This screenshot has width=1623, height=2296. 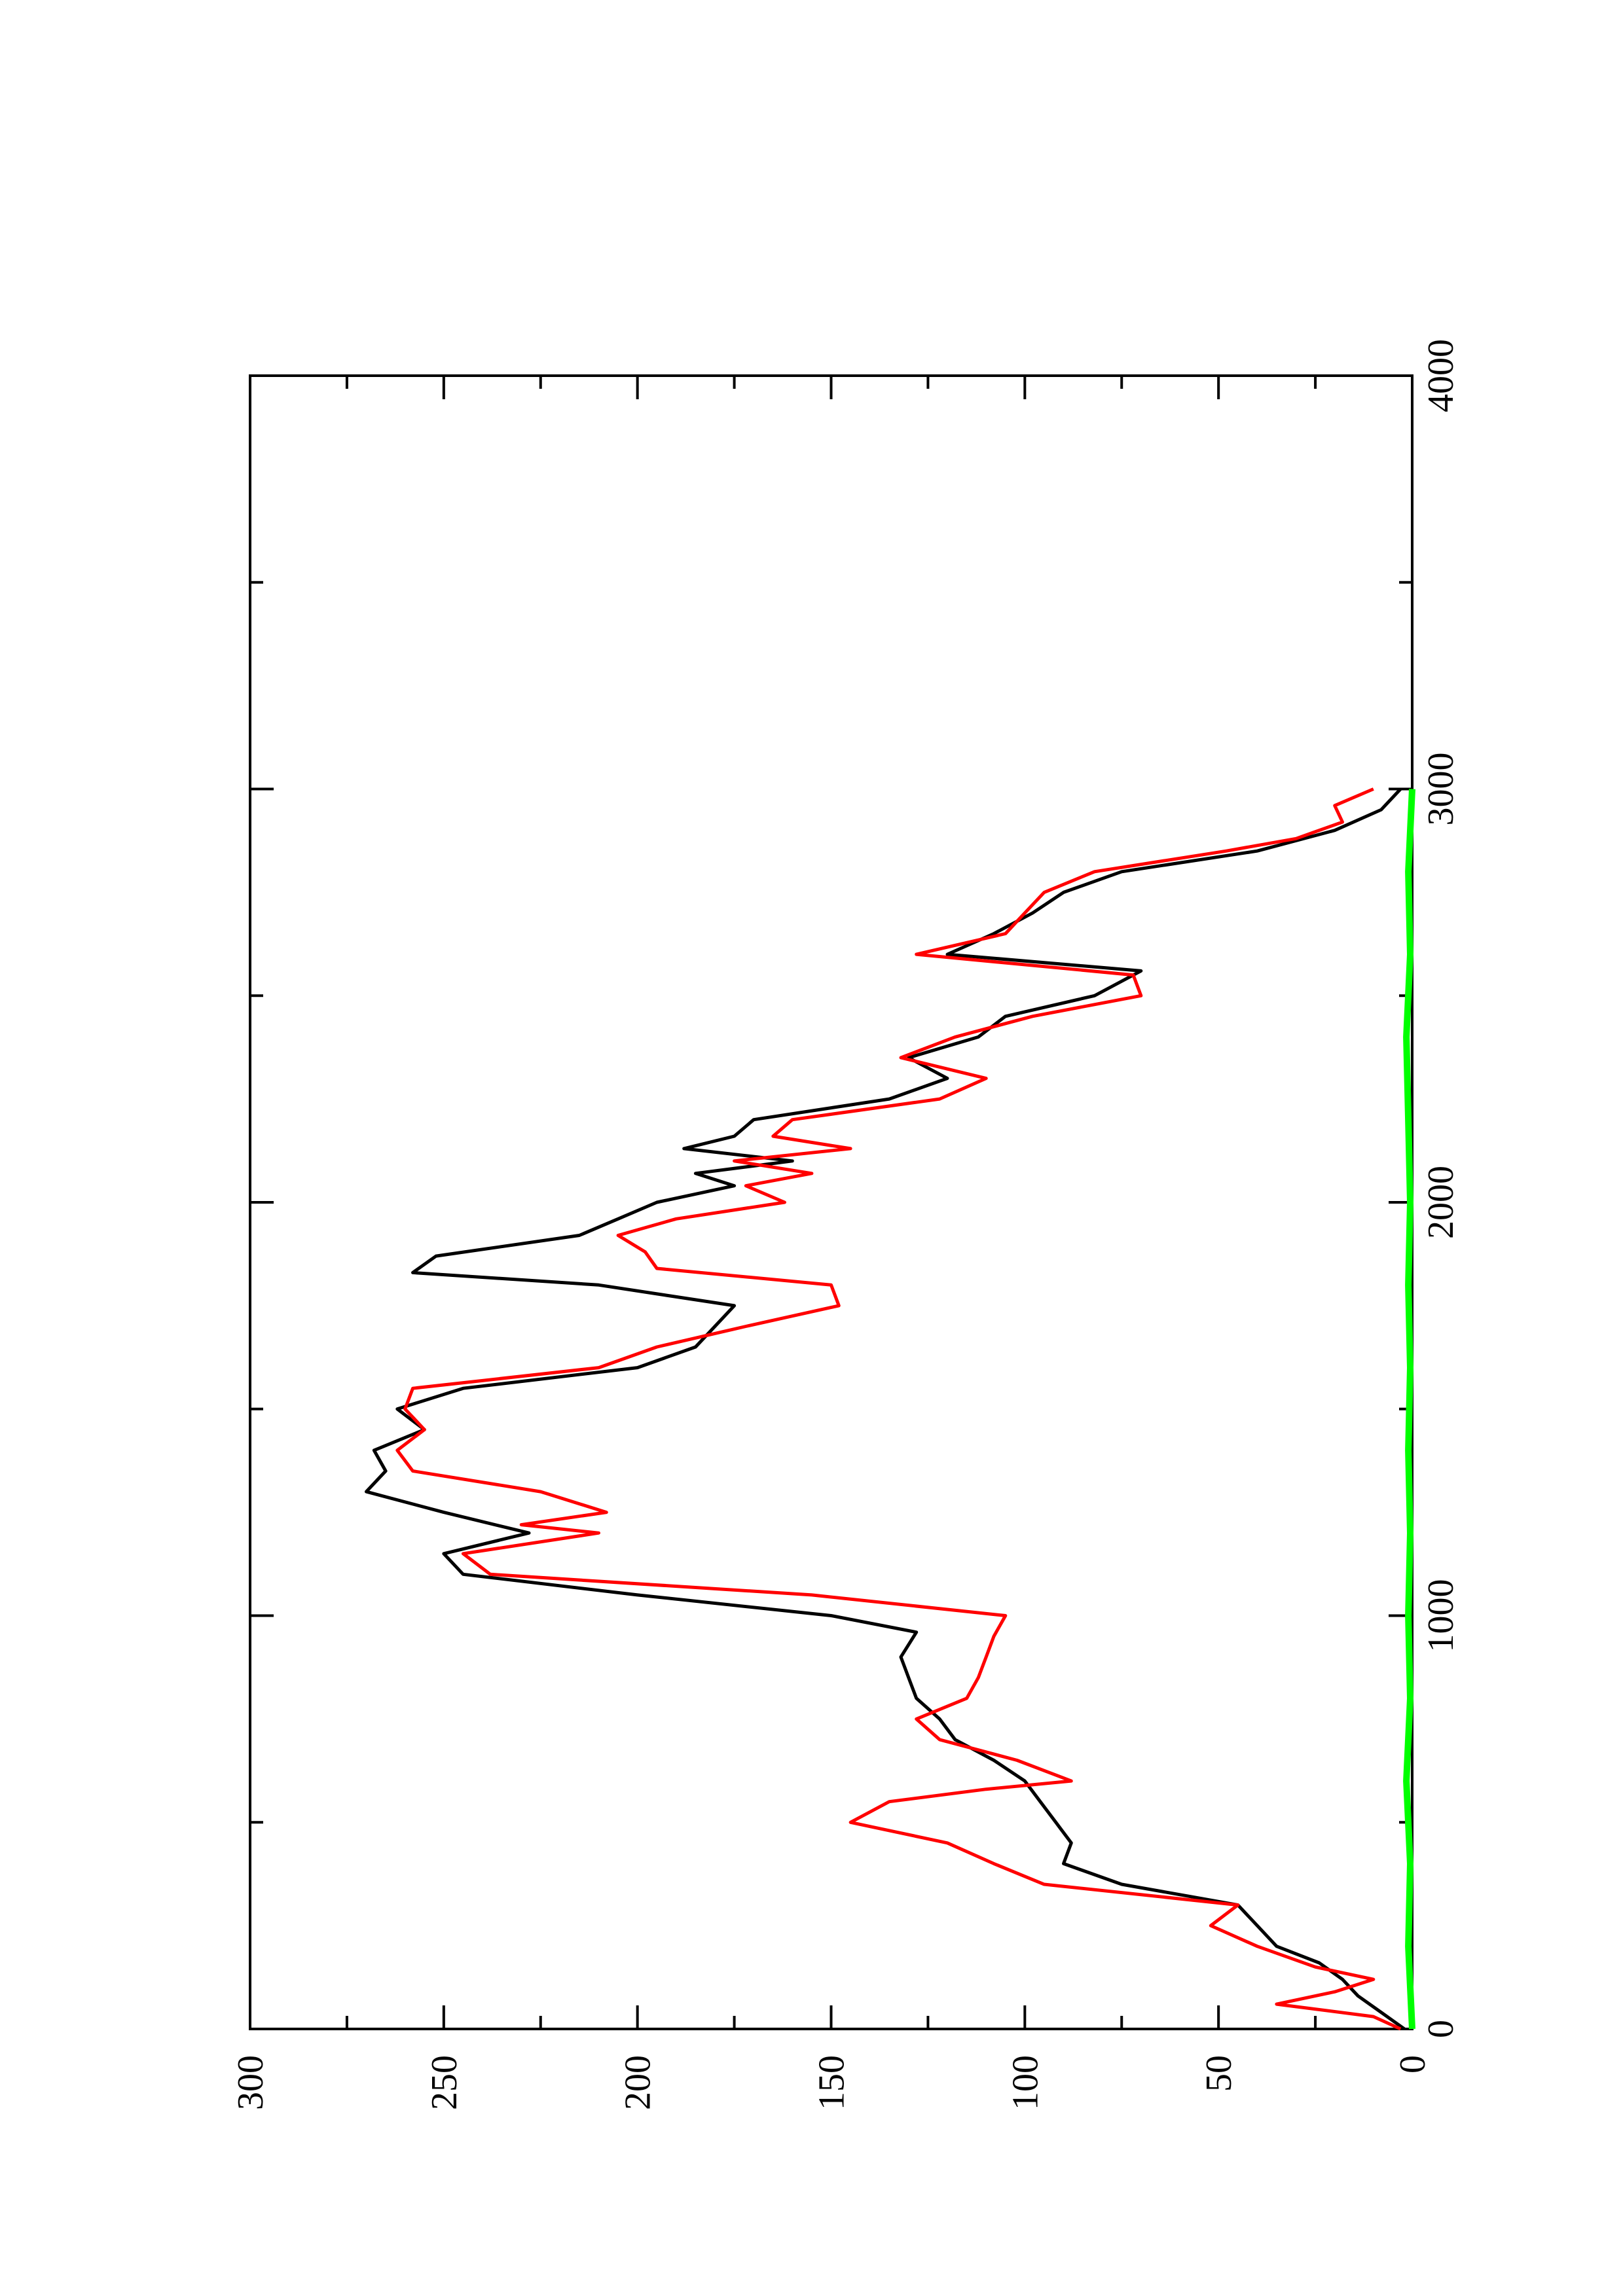 What do you see at coordinates (1025, 2082) in the screenshot?
I see `y-tick-label: 100` at bounding box center [1025, 2082].